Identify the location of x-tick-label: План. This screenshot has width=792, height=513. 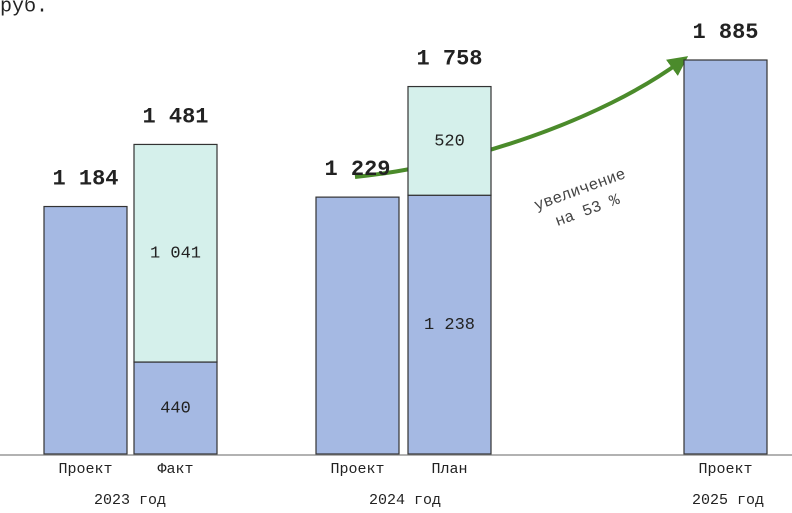
(449, 469).